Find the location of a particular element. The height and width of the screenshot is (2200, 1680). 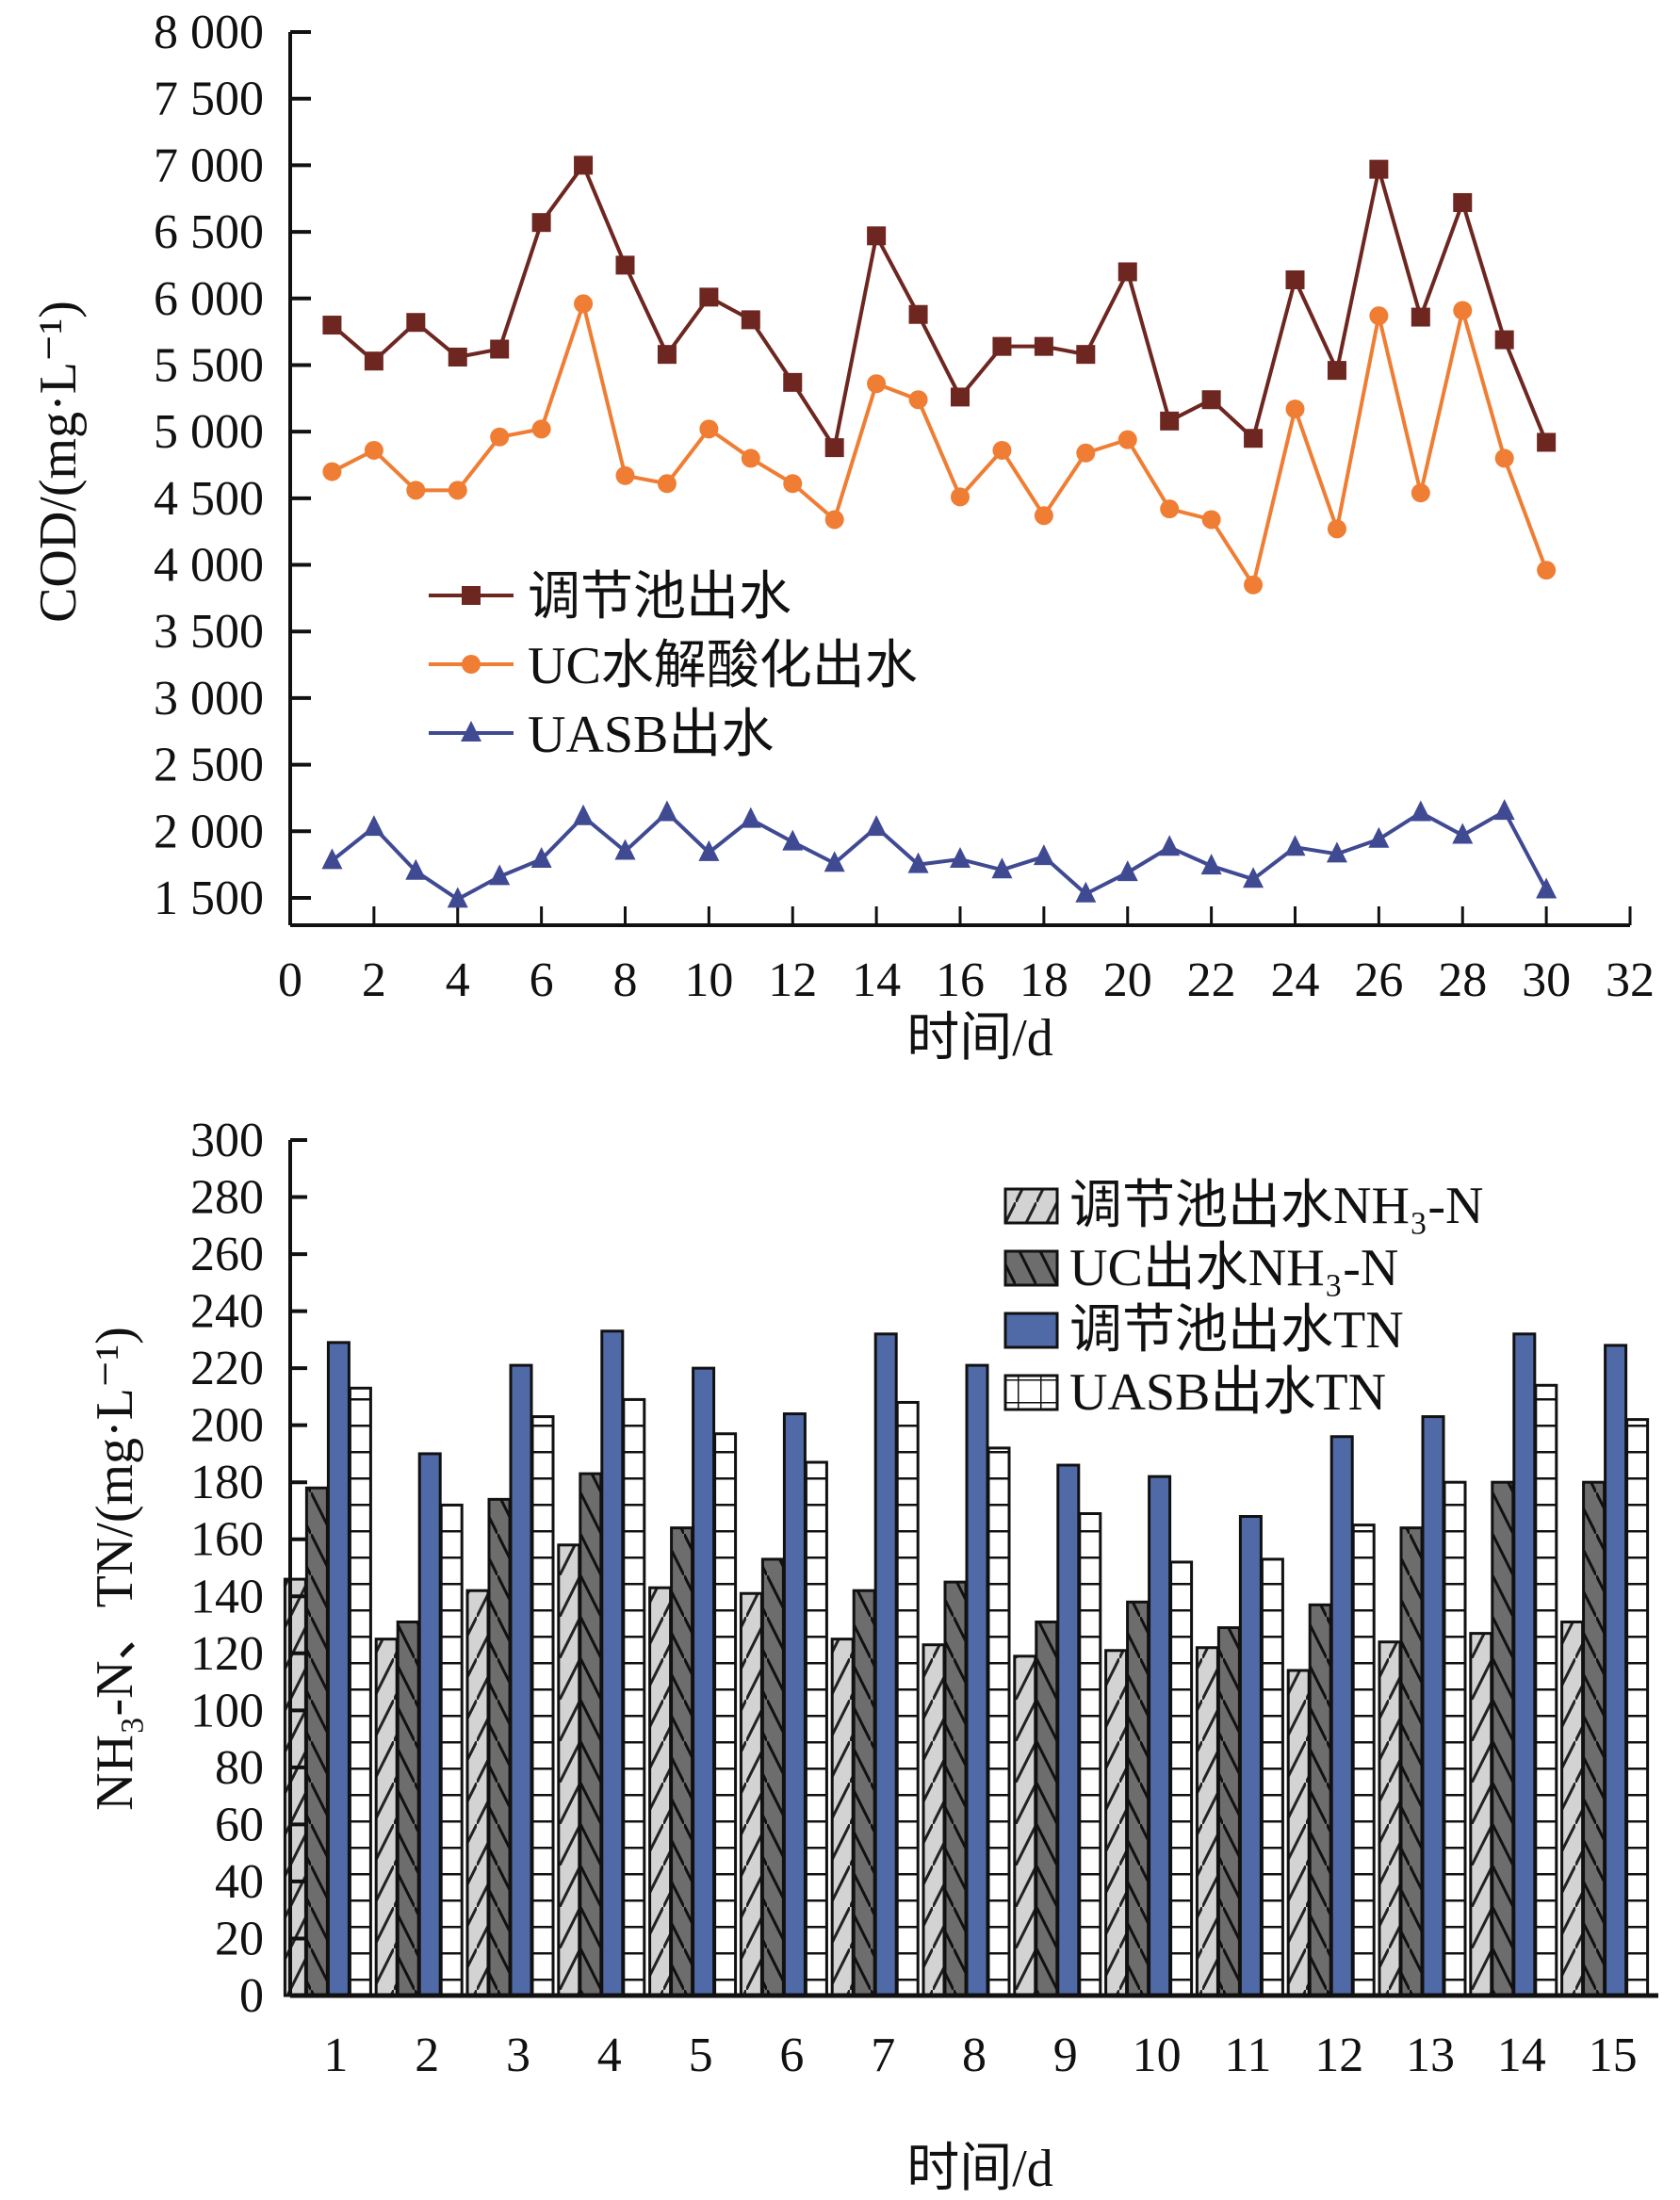

y-tick-label: 1 500 is located at coordinates (209, 898).